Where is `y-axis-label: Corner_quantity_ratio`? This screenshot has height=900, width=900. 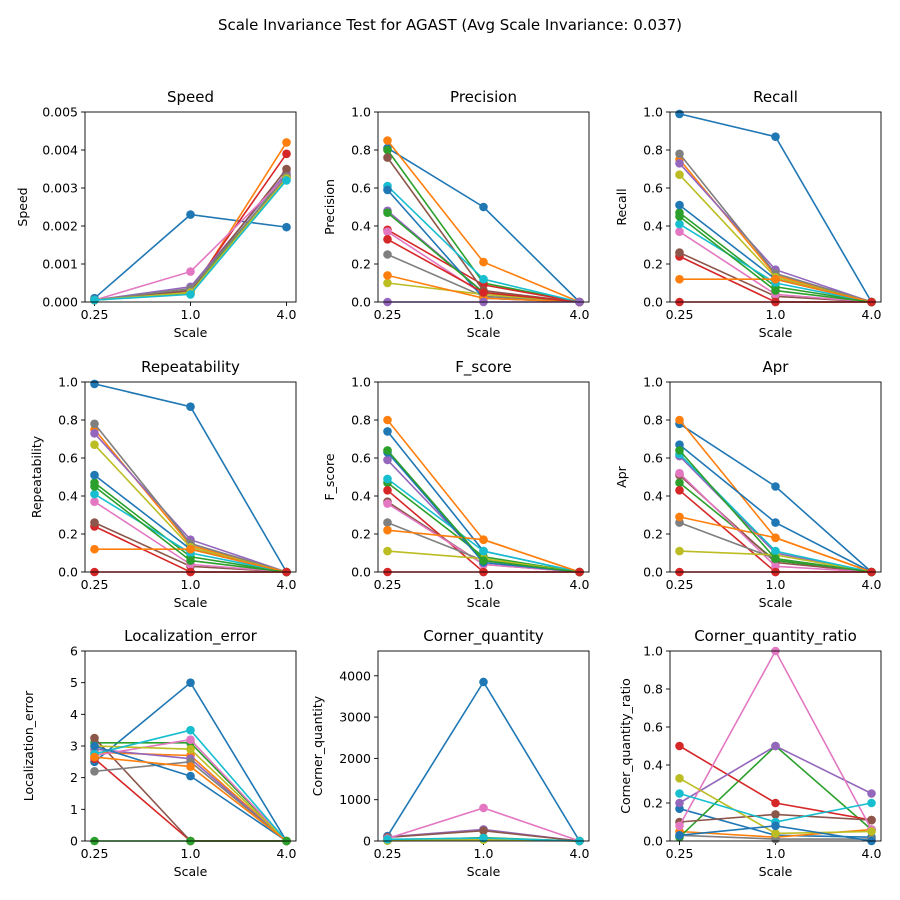 y-axis-label: Corner_quantity_ratio is located at coordinates (625, 745).